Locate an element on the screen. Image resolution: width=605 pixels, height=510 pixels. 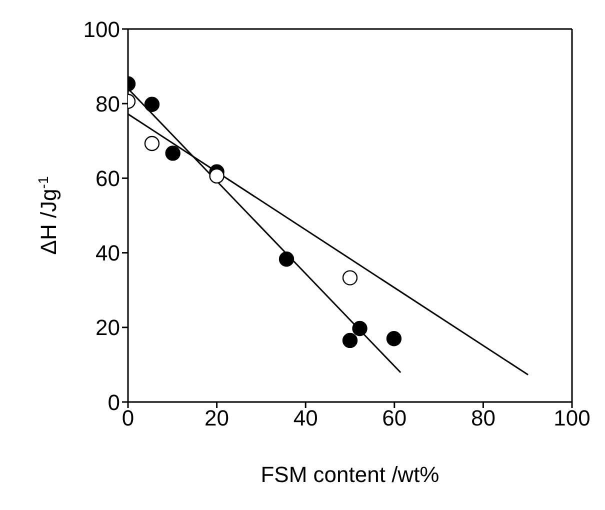
x-tick-label: 60 is located at coordinates (394, 418).